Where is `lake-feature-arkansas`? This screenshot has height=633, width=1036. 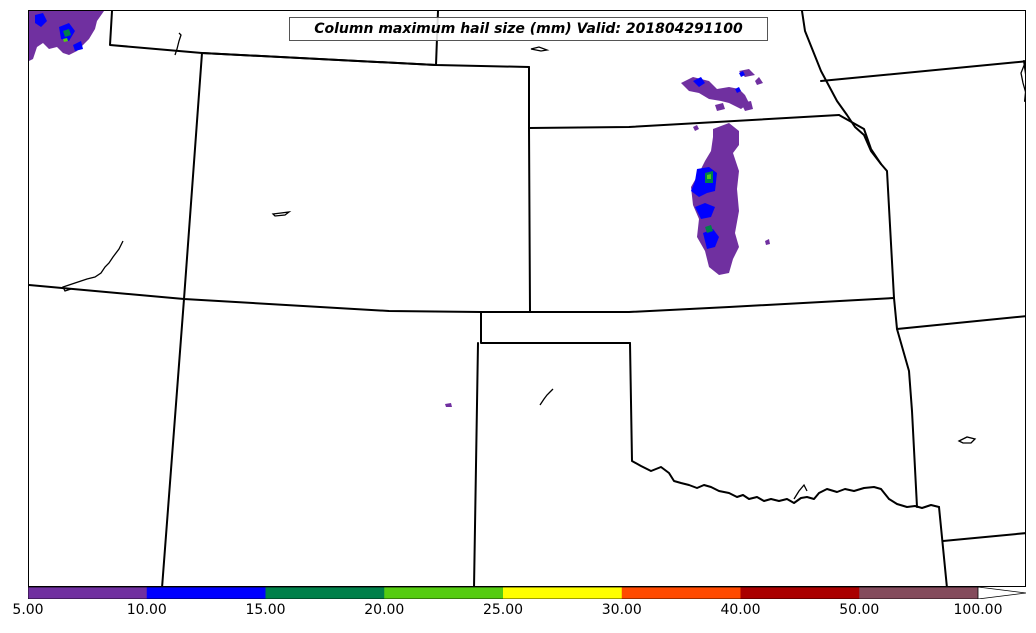
lake-feature-arkansas is located at coordinates (967, 440).